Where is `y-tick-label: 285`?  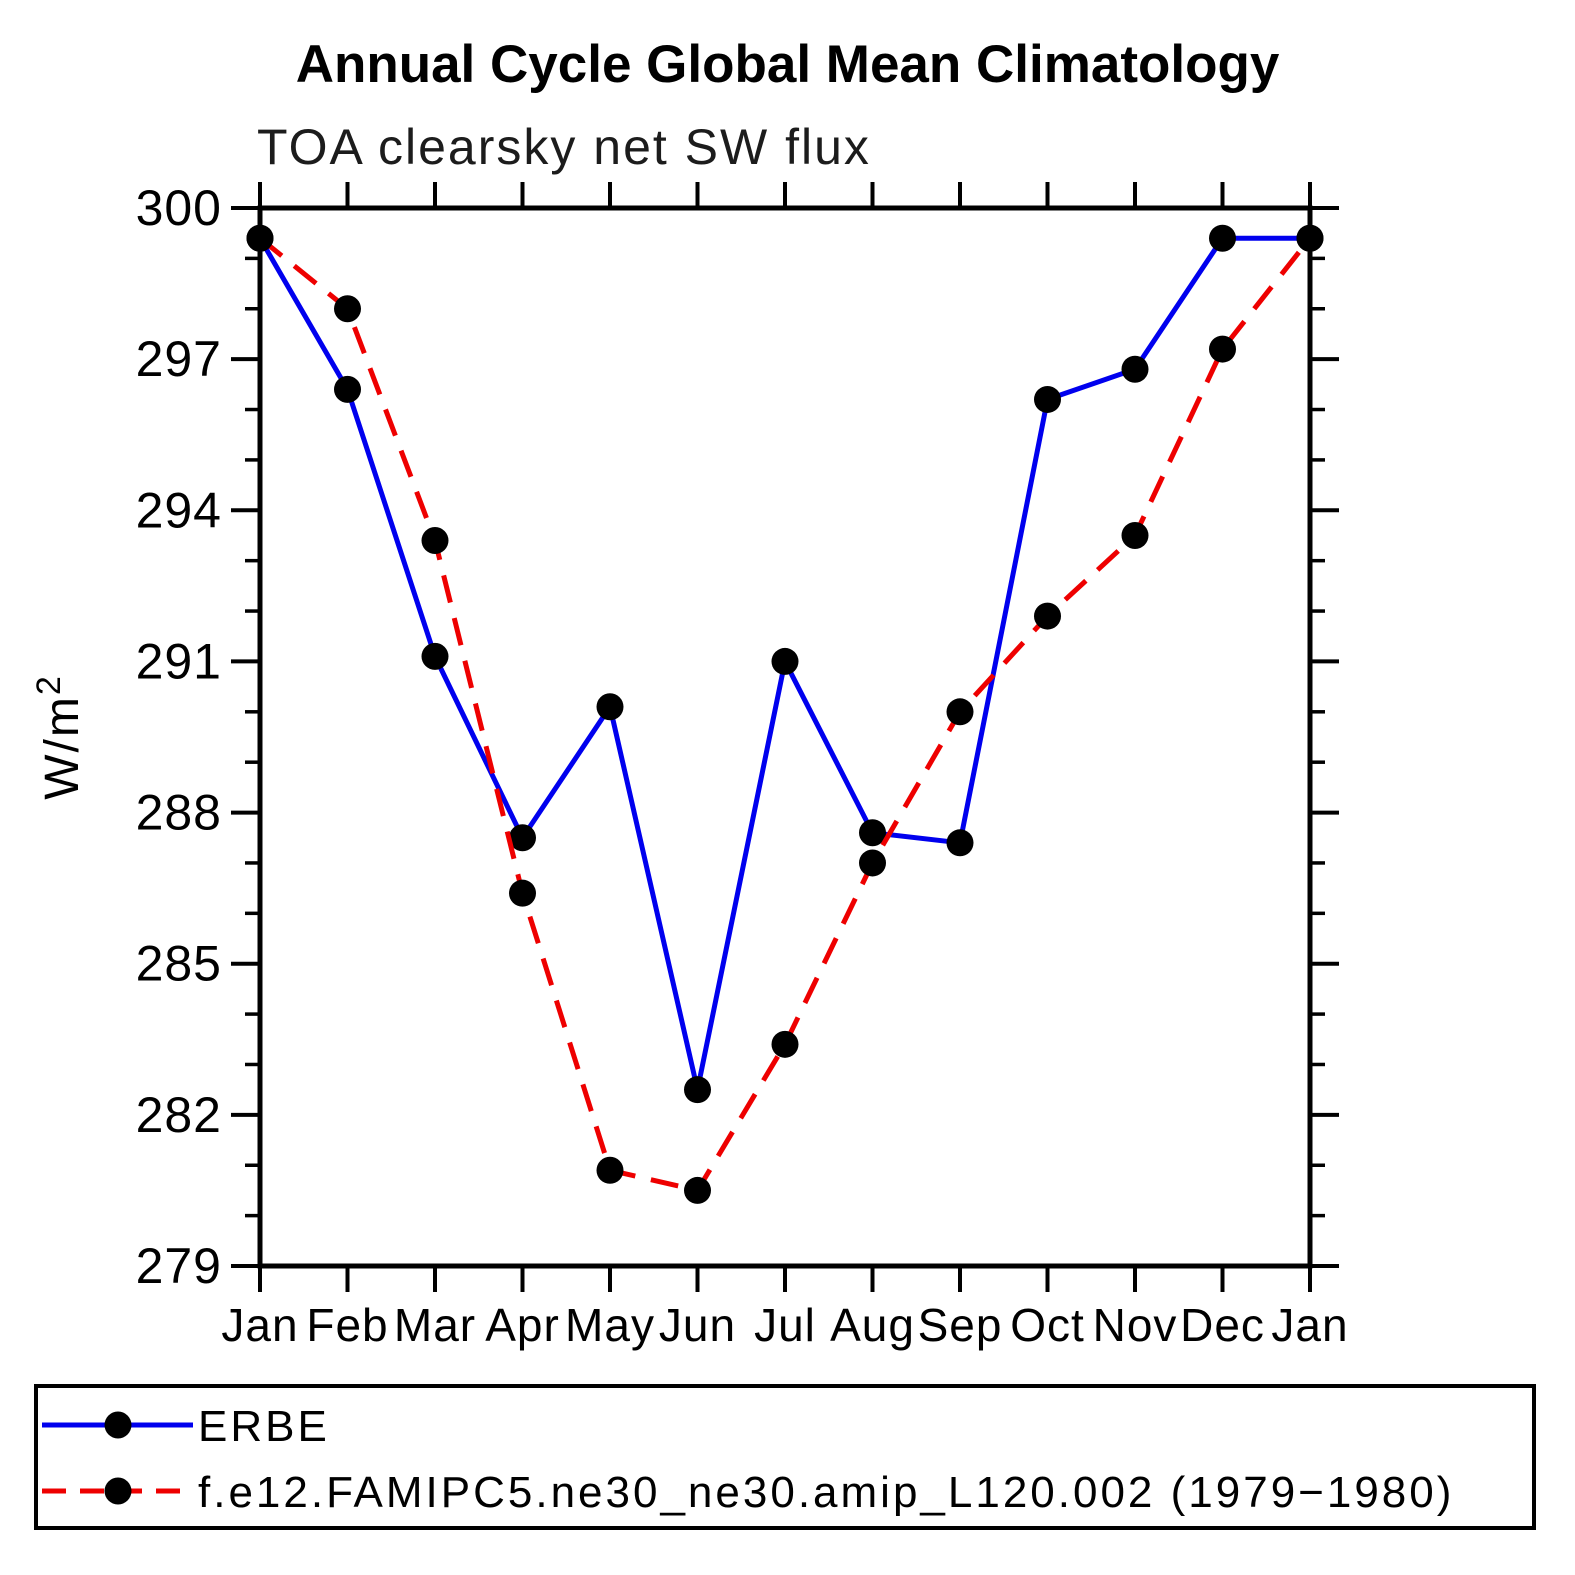
y-tick-label: 285 is located at coordinates (179, 964).